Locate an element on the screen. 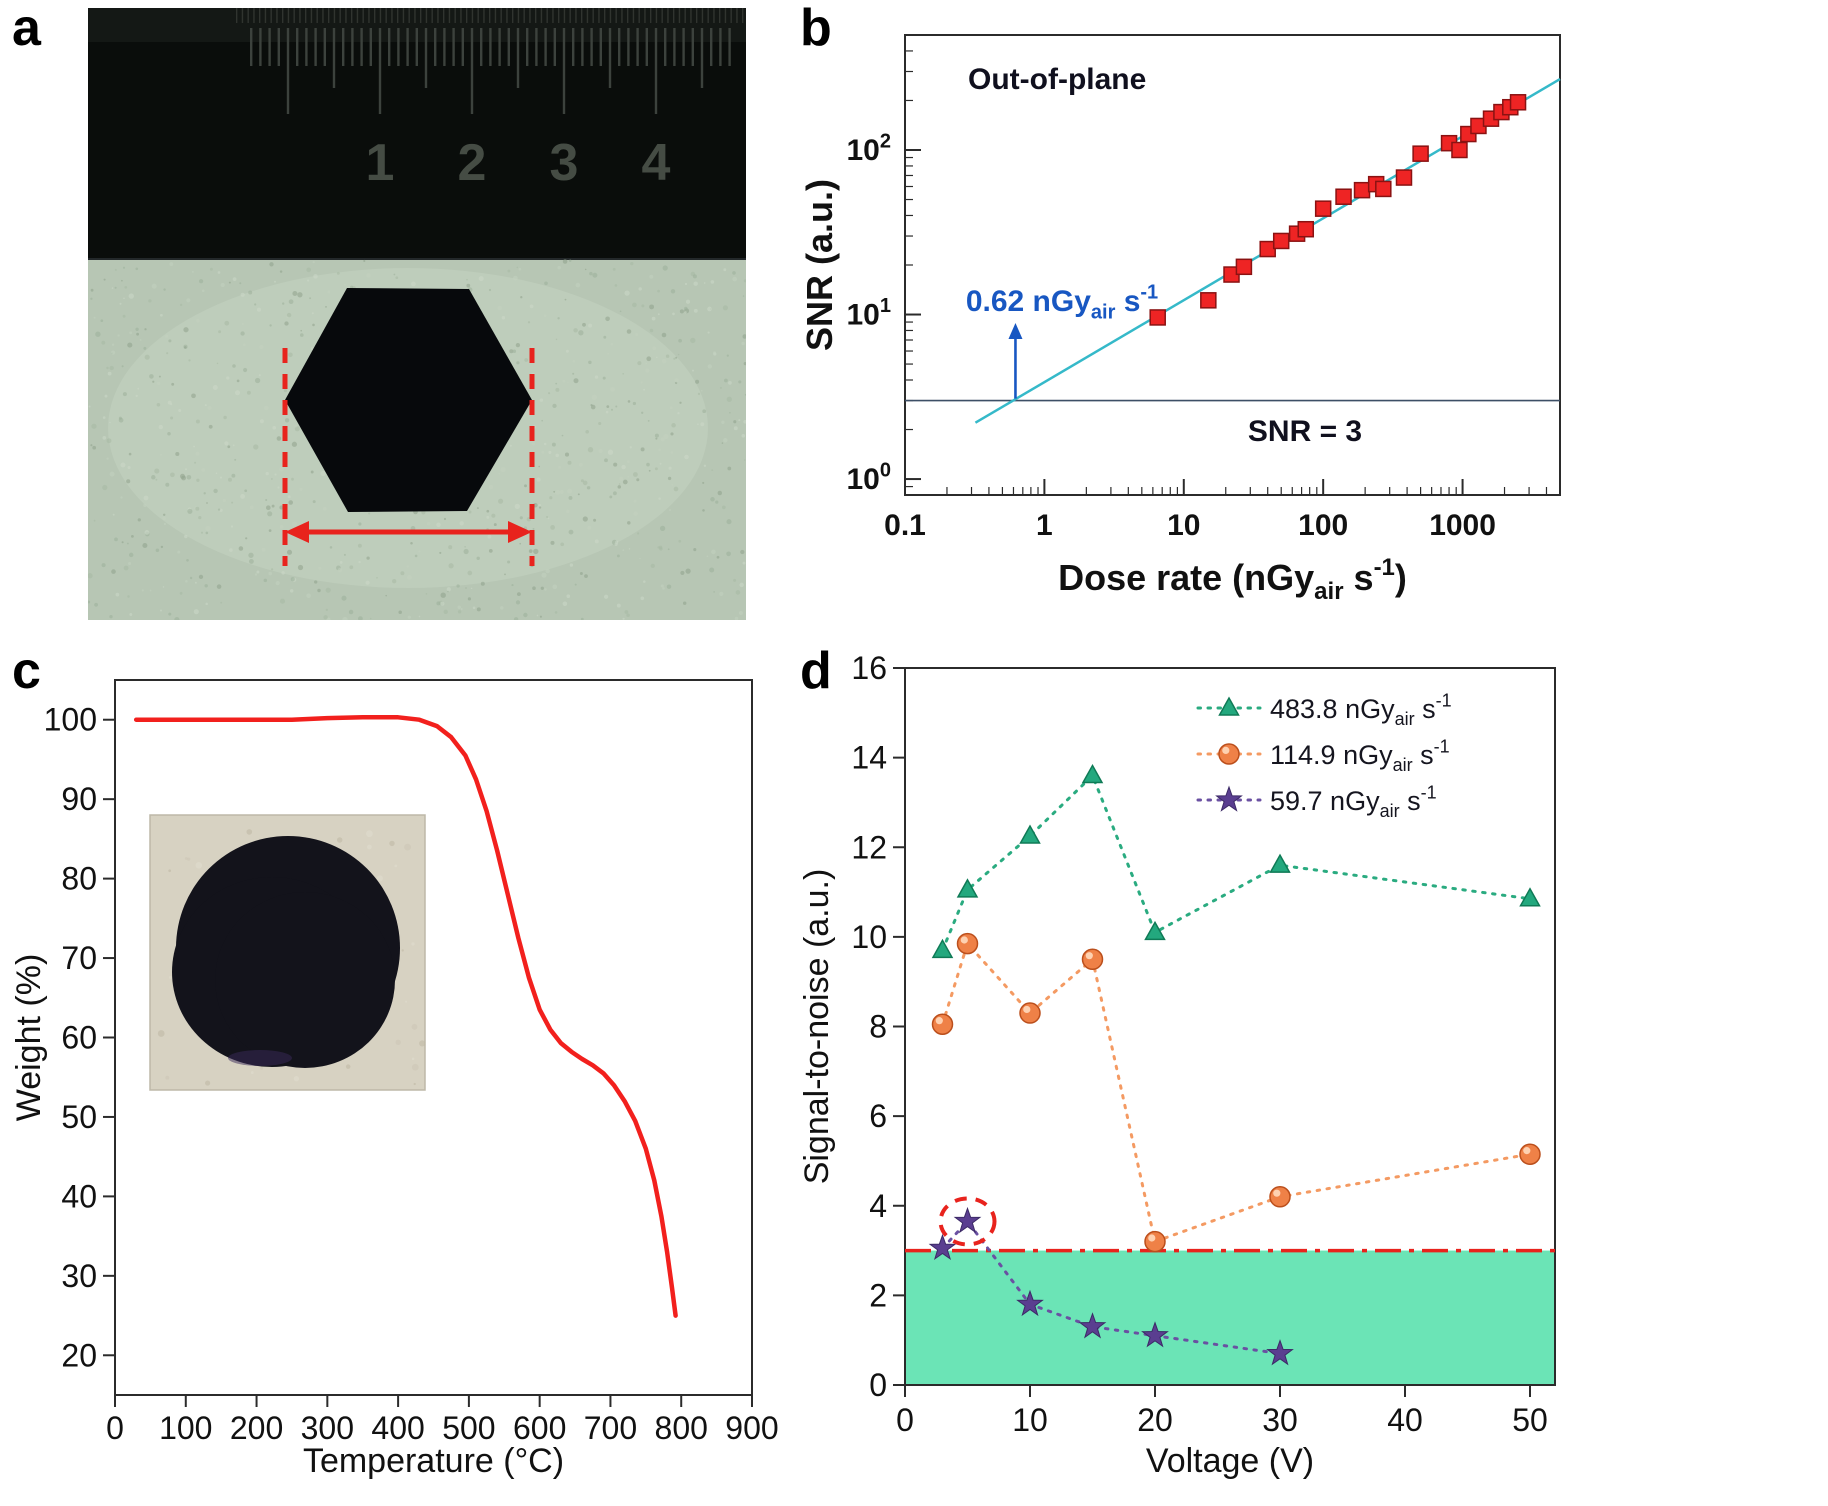 Image resolution: width=1828 pixels, height=1506 pixels. svg-text: 900 is located at coordinates (751, 1428).